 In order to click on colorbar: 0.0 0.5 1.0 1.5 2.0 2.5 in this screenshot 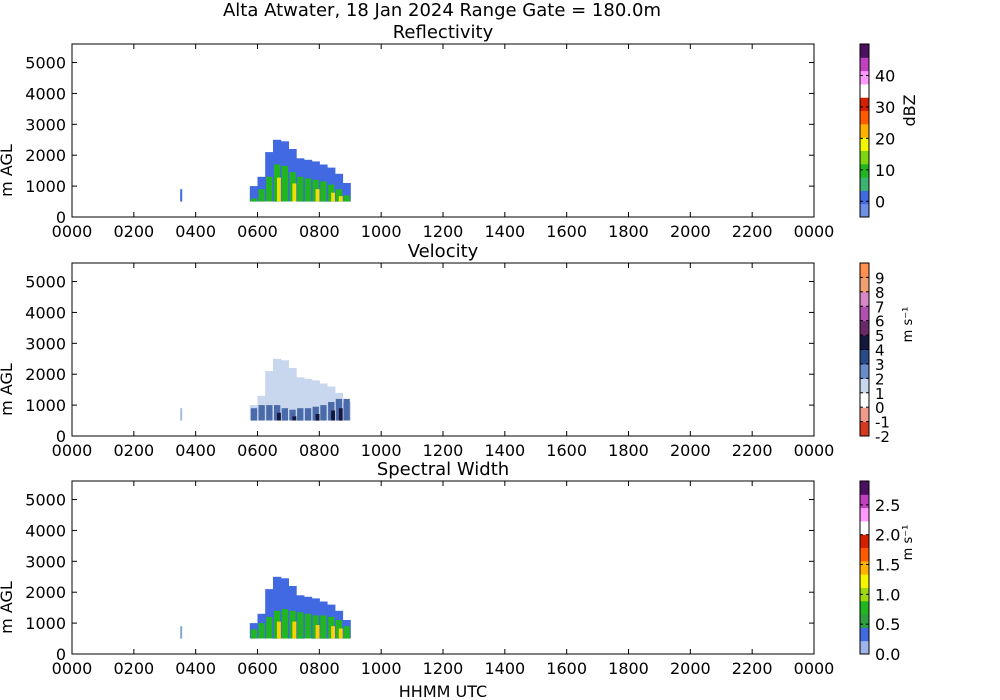, I will do `click(879, 572)`.